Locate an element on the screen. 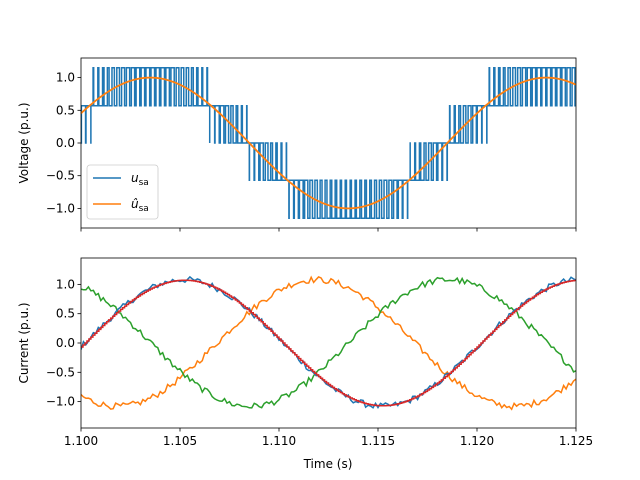 Image resolution: width=640 pixels, height=480 pixels. current-ytick-label: −0.5 is located at coordinates (60, 372).